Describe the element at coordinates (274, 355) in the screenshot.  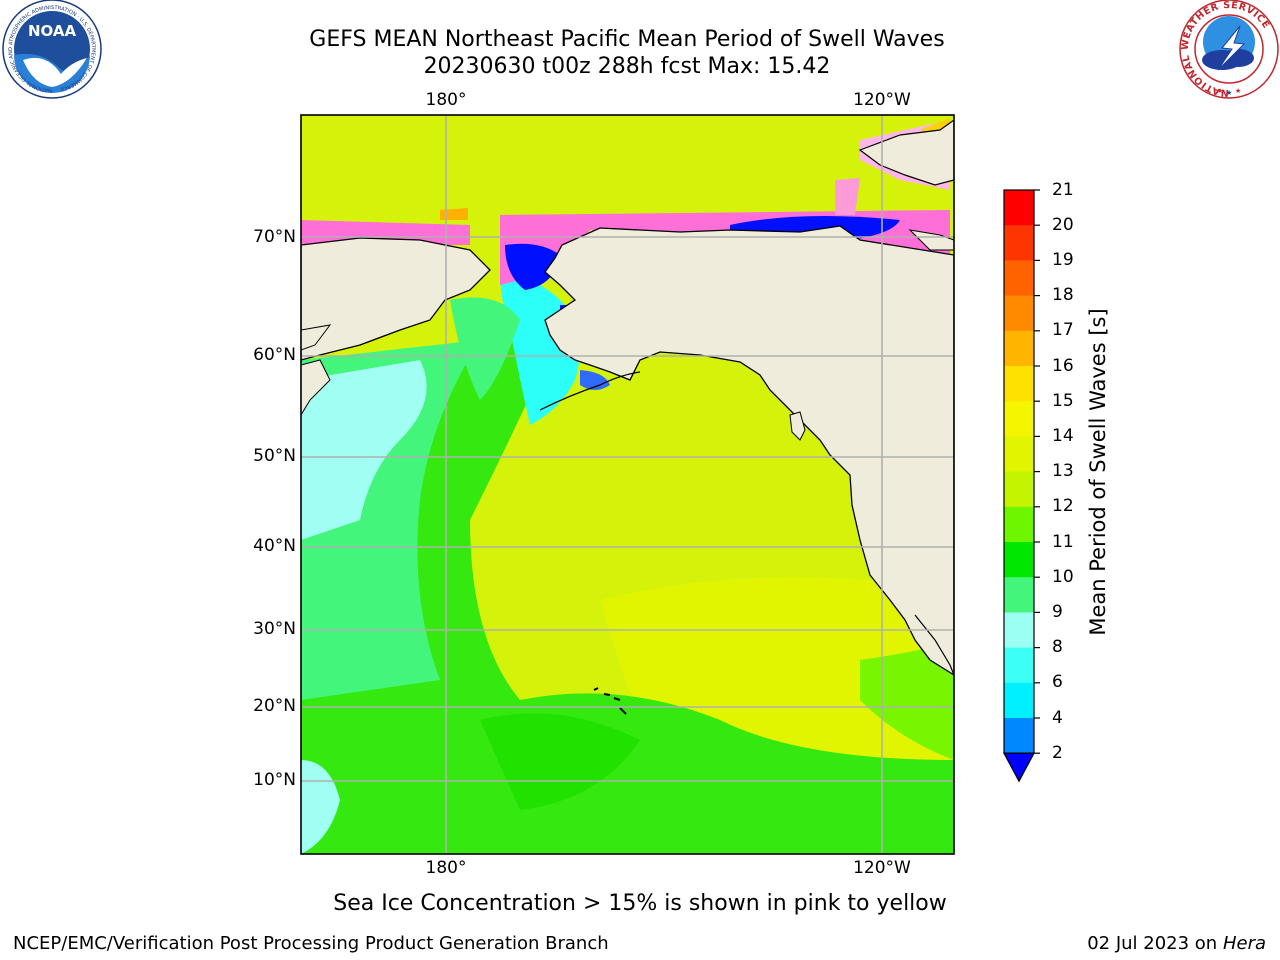
I see `lat-label-60n: 60°N` at that location.